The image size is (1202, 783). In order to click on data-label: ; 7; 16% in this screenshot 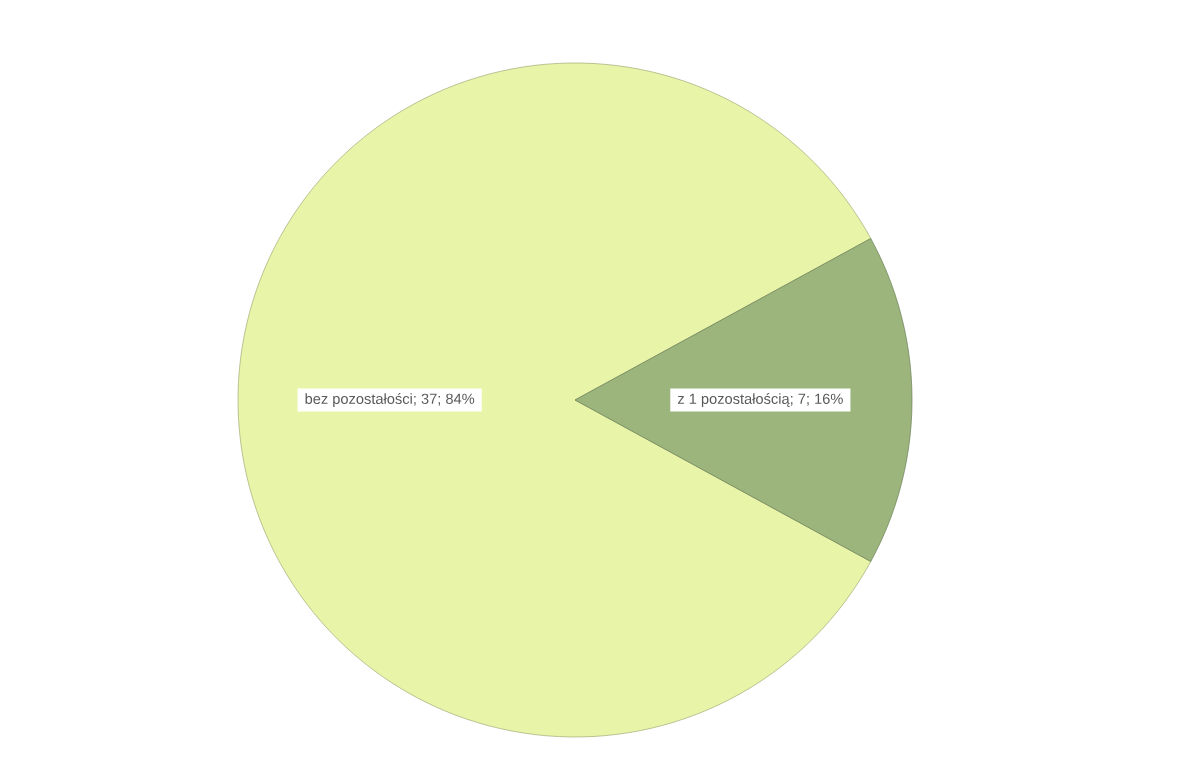, I will do `click(816, 399)`.